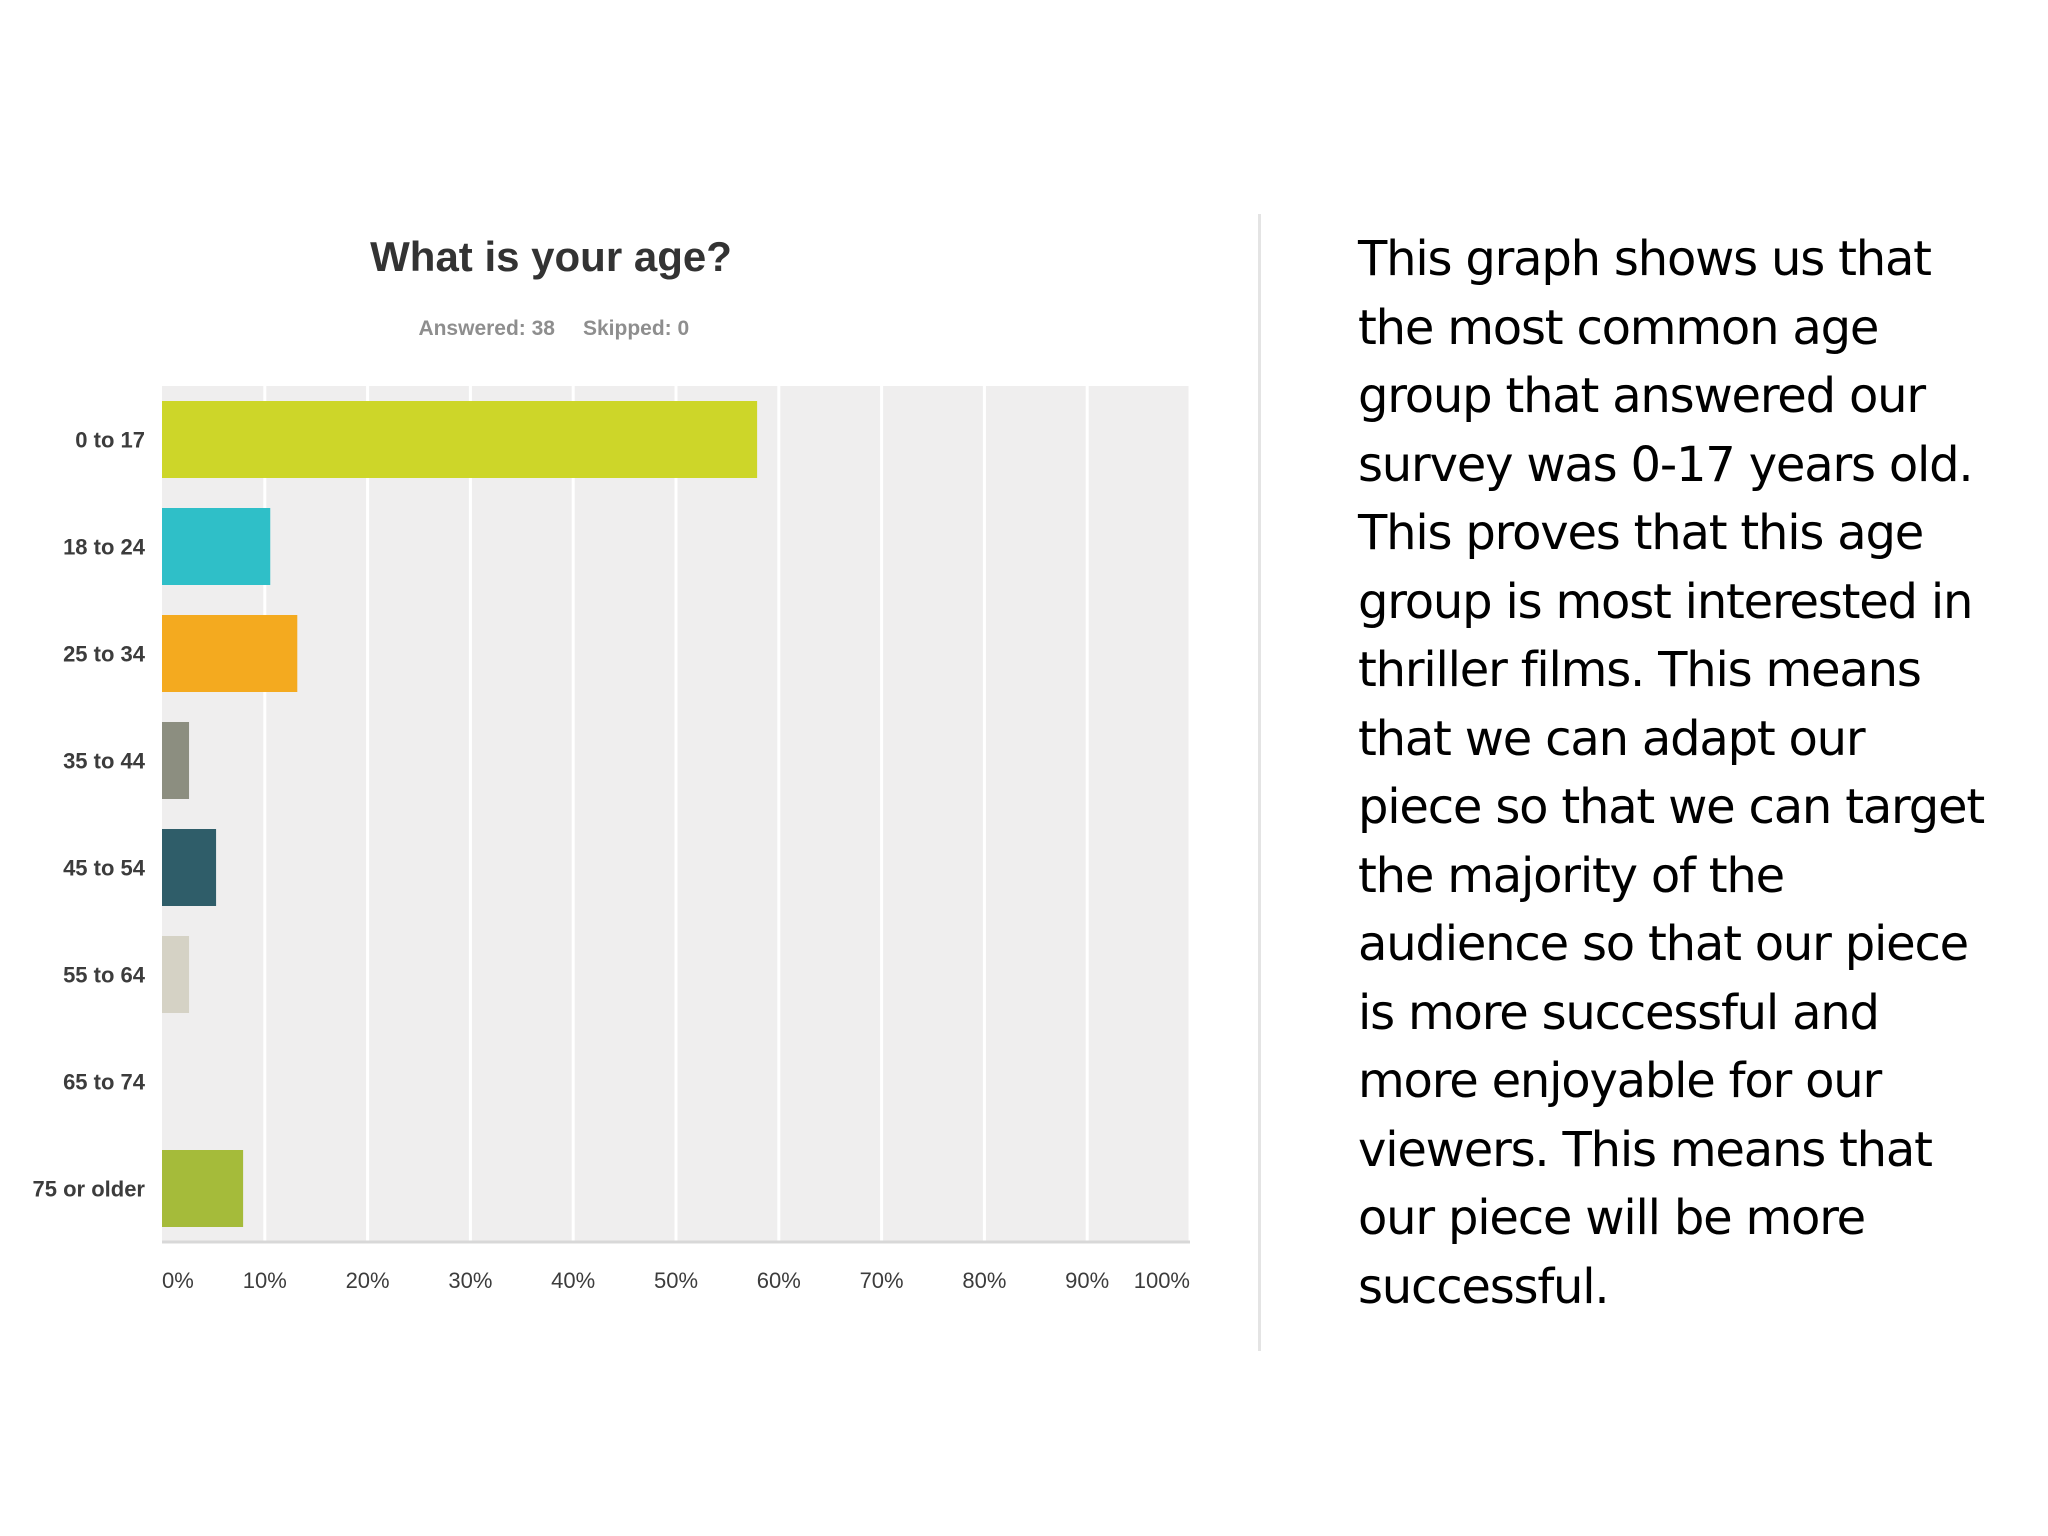 The width and height of the screenshot is (2048, 1536). I want to click on commentary-line: This graph shows us that, so click(1645, 259).